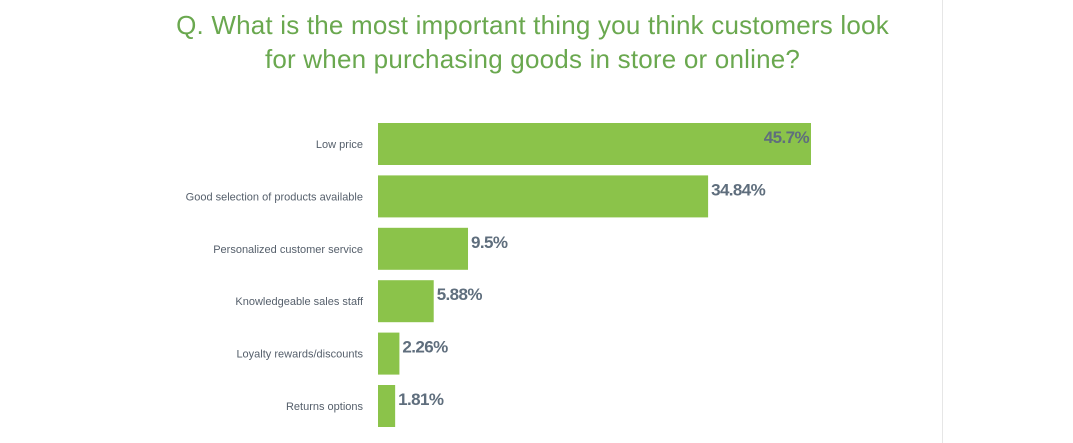 The height and width of the screenshot is (443, 1073). I want to click on category-label: Knowledgeable sales staff, so click(299, 302).